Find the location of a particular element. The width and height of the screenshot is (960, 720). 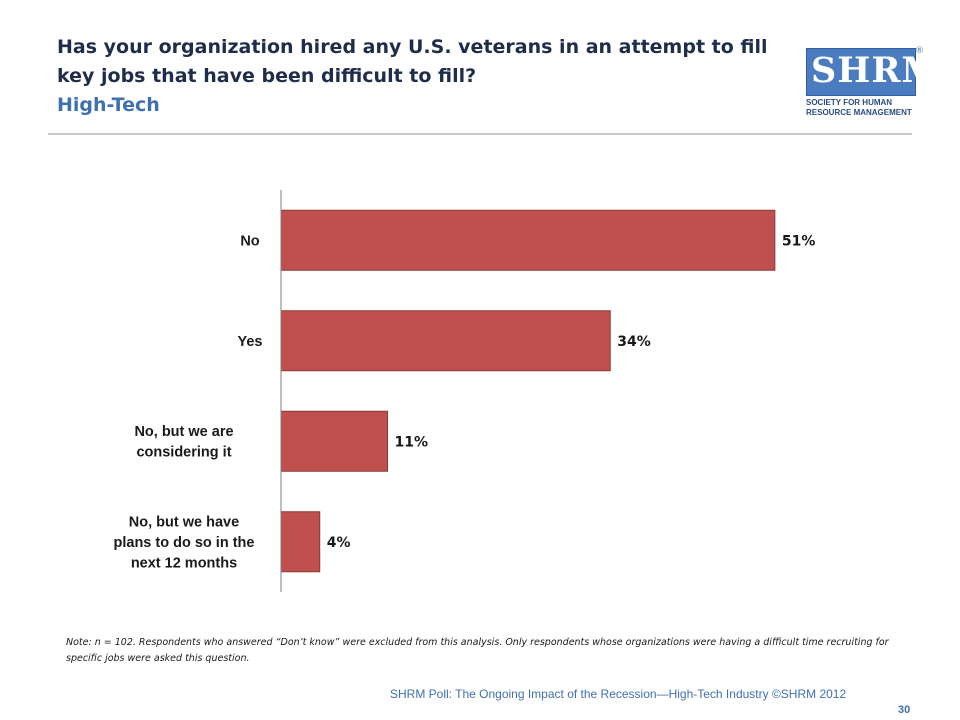

category-label: No, but we are considering it is located at coordinates (183, 442).